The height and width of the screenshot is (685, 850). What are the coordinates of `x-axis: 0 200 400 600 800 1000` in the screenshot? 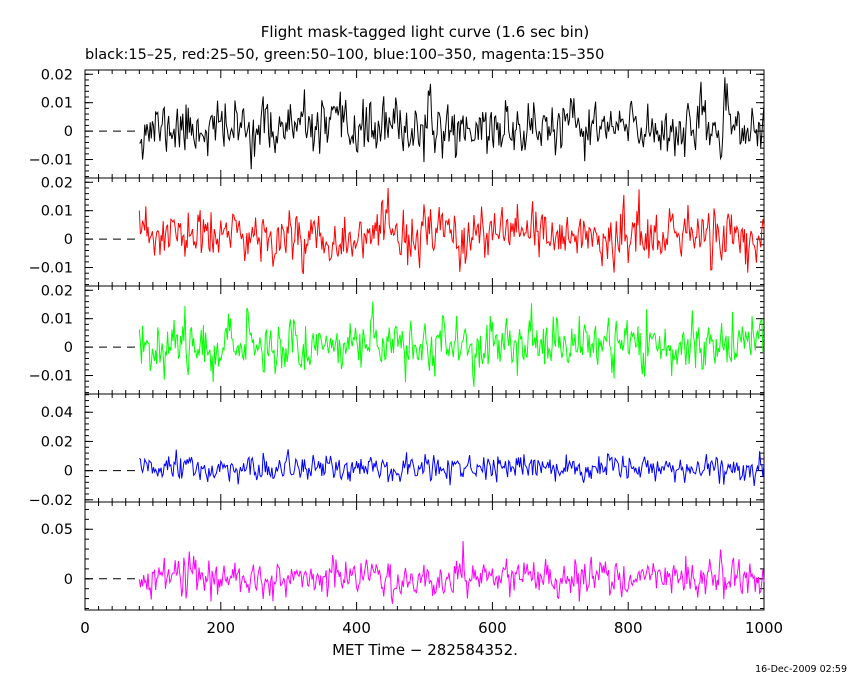 It's located at (431, 628).